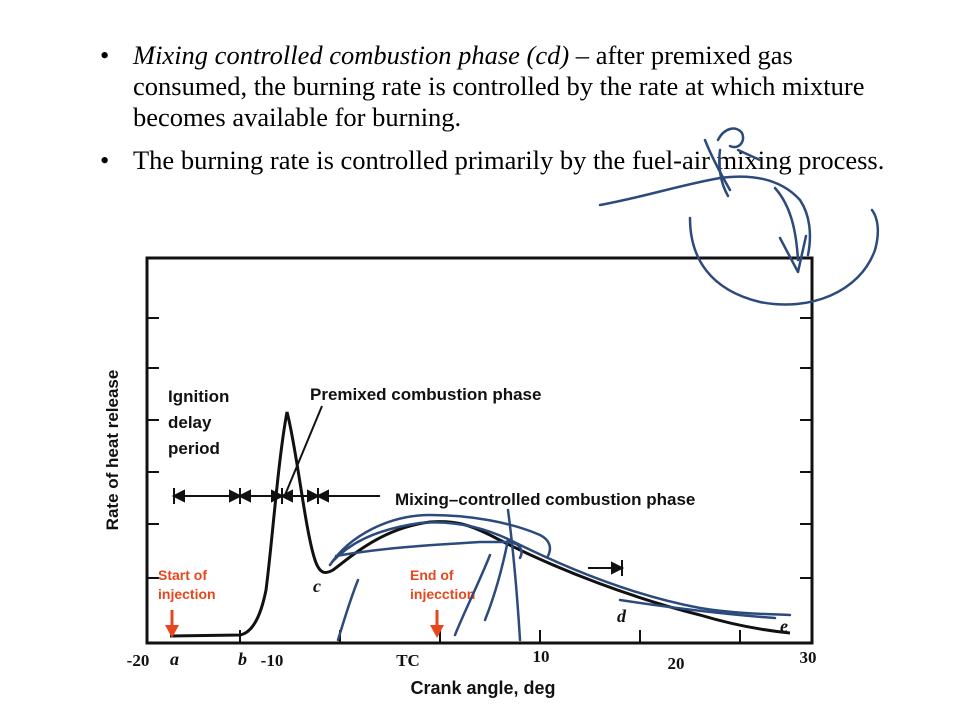 This screenshot has width=960, height=720. Describe the element at coordinates (138, 660) in the screenshot. I see `x-tick-label: -20` at that location.